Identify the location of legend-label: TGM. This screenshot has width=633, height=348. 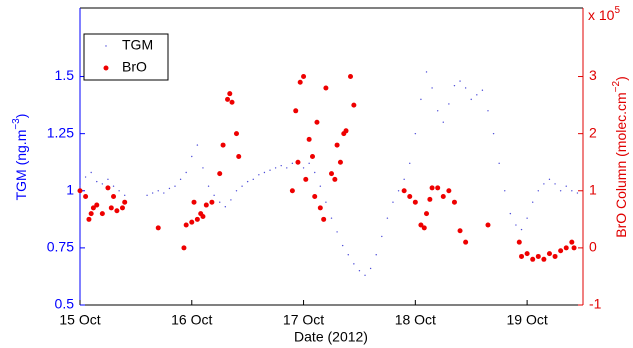
(137, 45).